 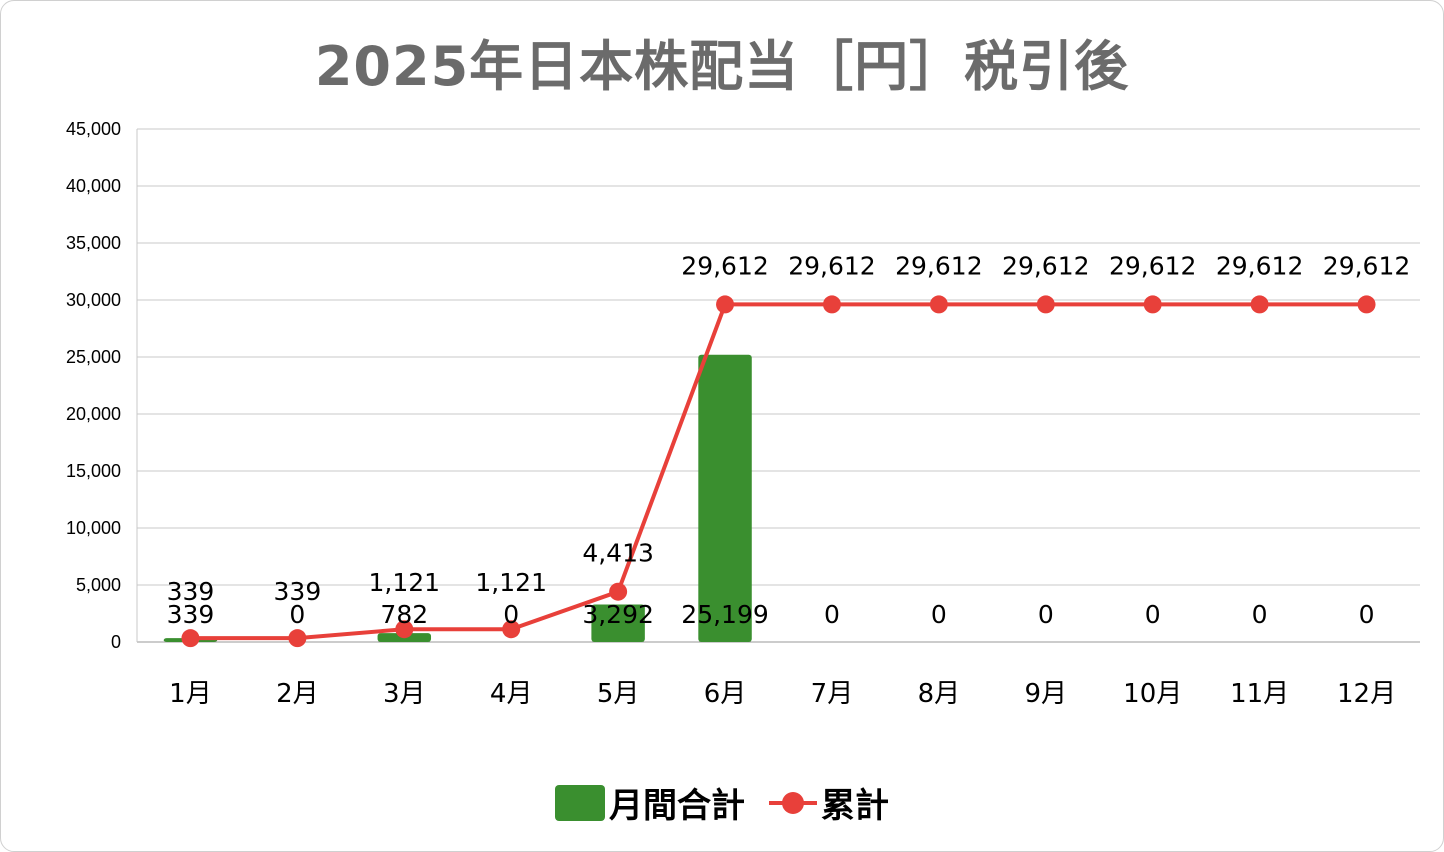 What do you see at coordinates (618, 553) in the screenshot?
I see `line-data-label: 4,413` at bounding box center [618, 553].